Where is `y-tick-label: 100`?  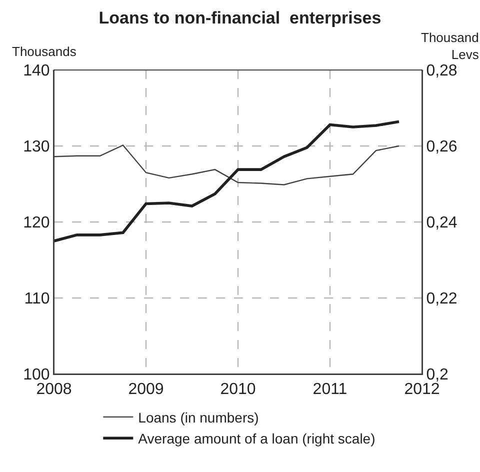 y-tick-label: 100 is located at coordinates (36, 375).